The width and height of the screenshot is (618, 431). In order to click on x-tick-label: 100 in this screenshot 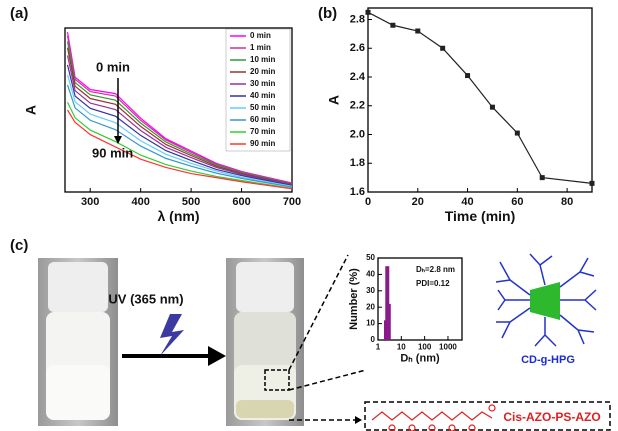, I will do `click(425, 346)`.